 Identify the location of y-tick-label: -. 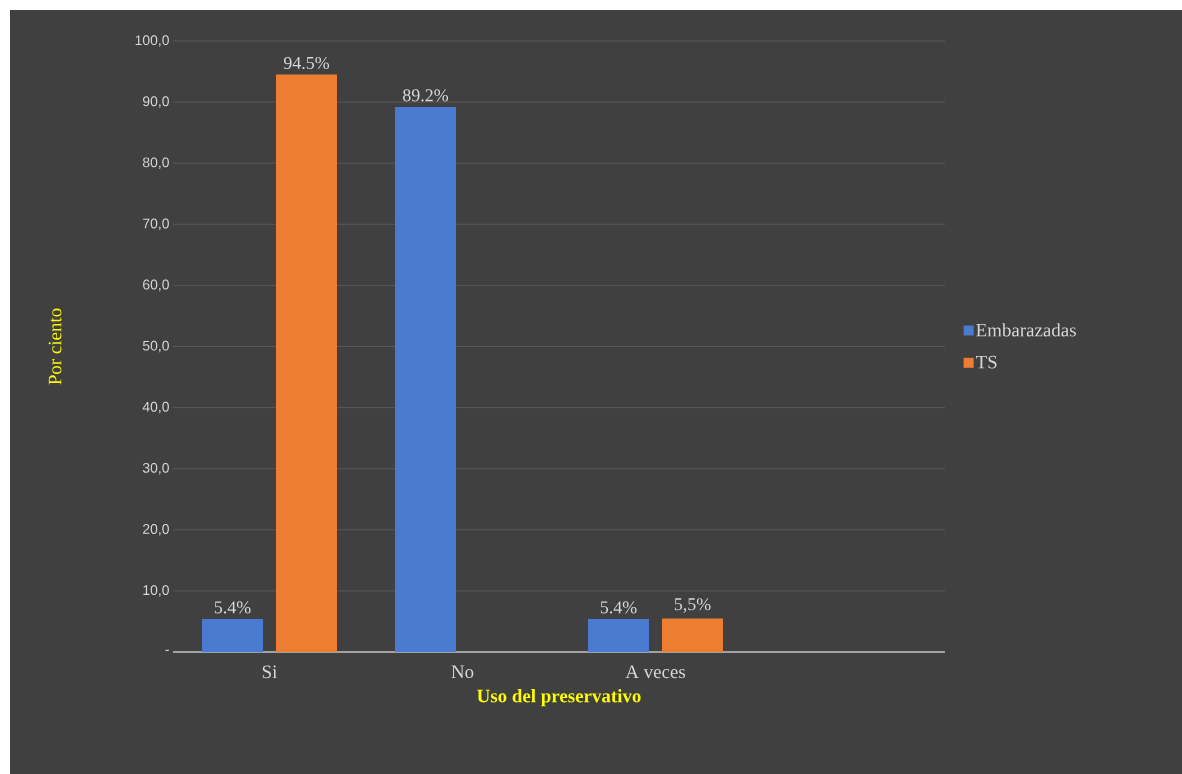
(167, 650).